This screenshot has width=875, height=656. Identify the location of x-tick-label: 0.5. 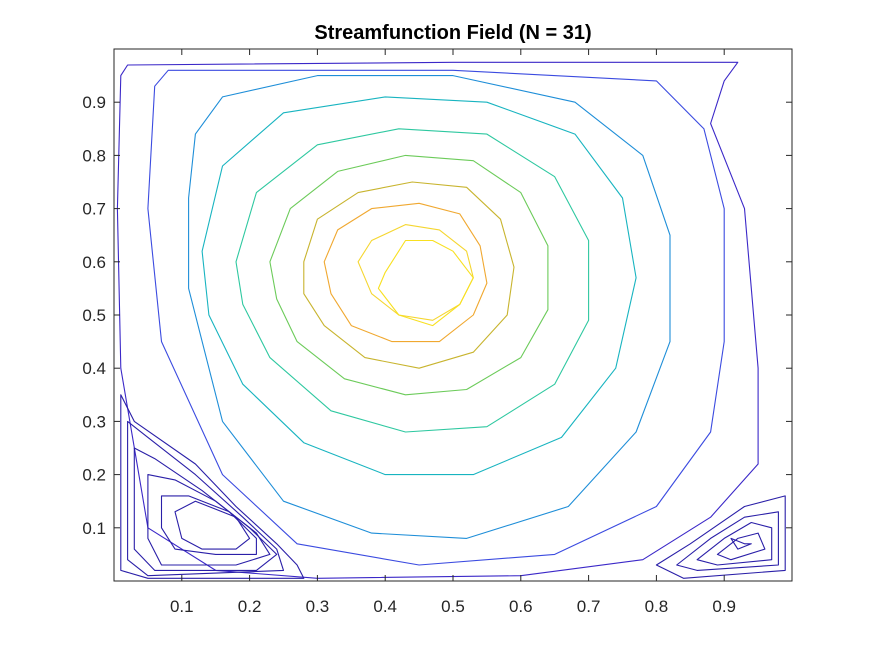
(453, 606).